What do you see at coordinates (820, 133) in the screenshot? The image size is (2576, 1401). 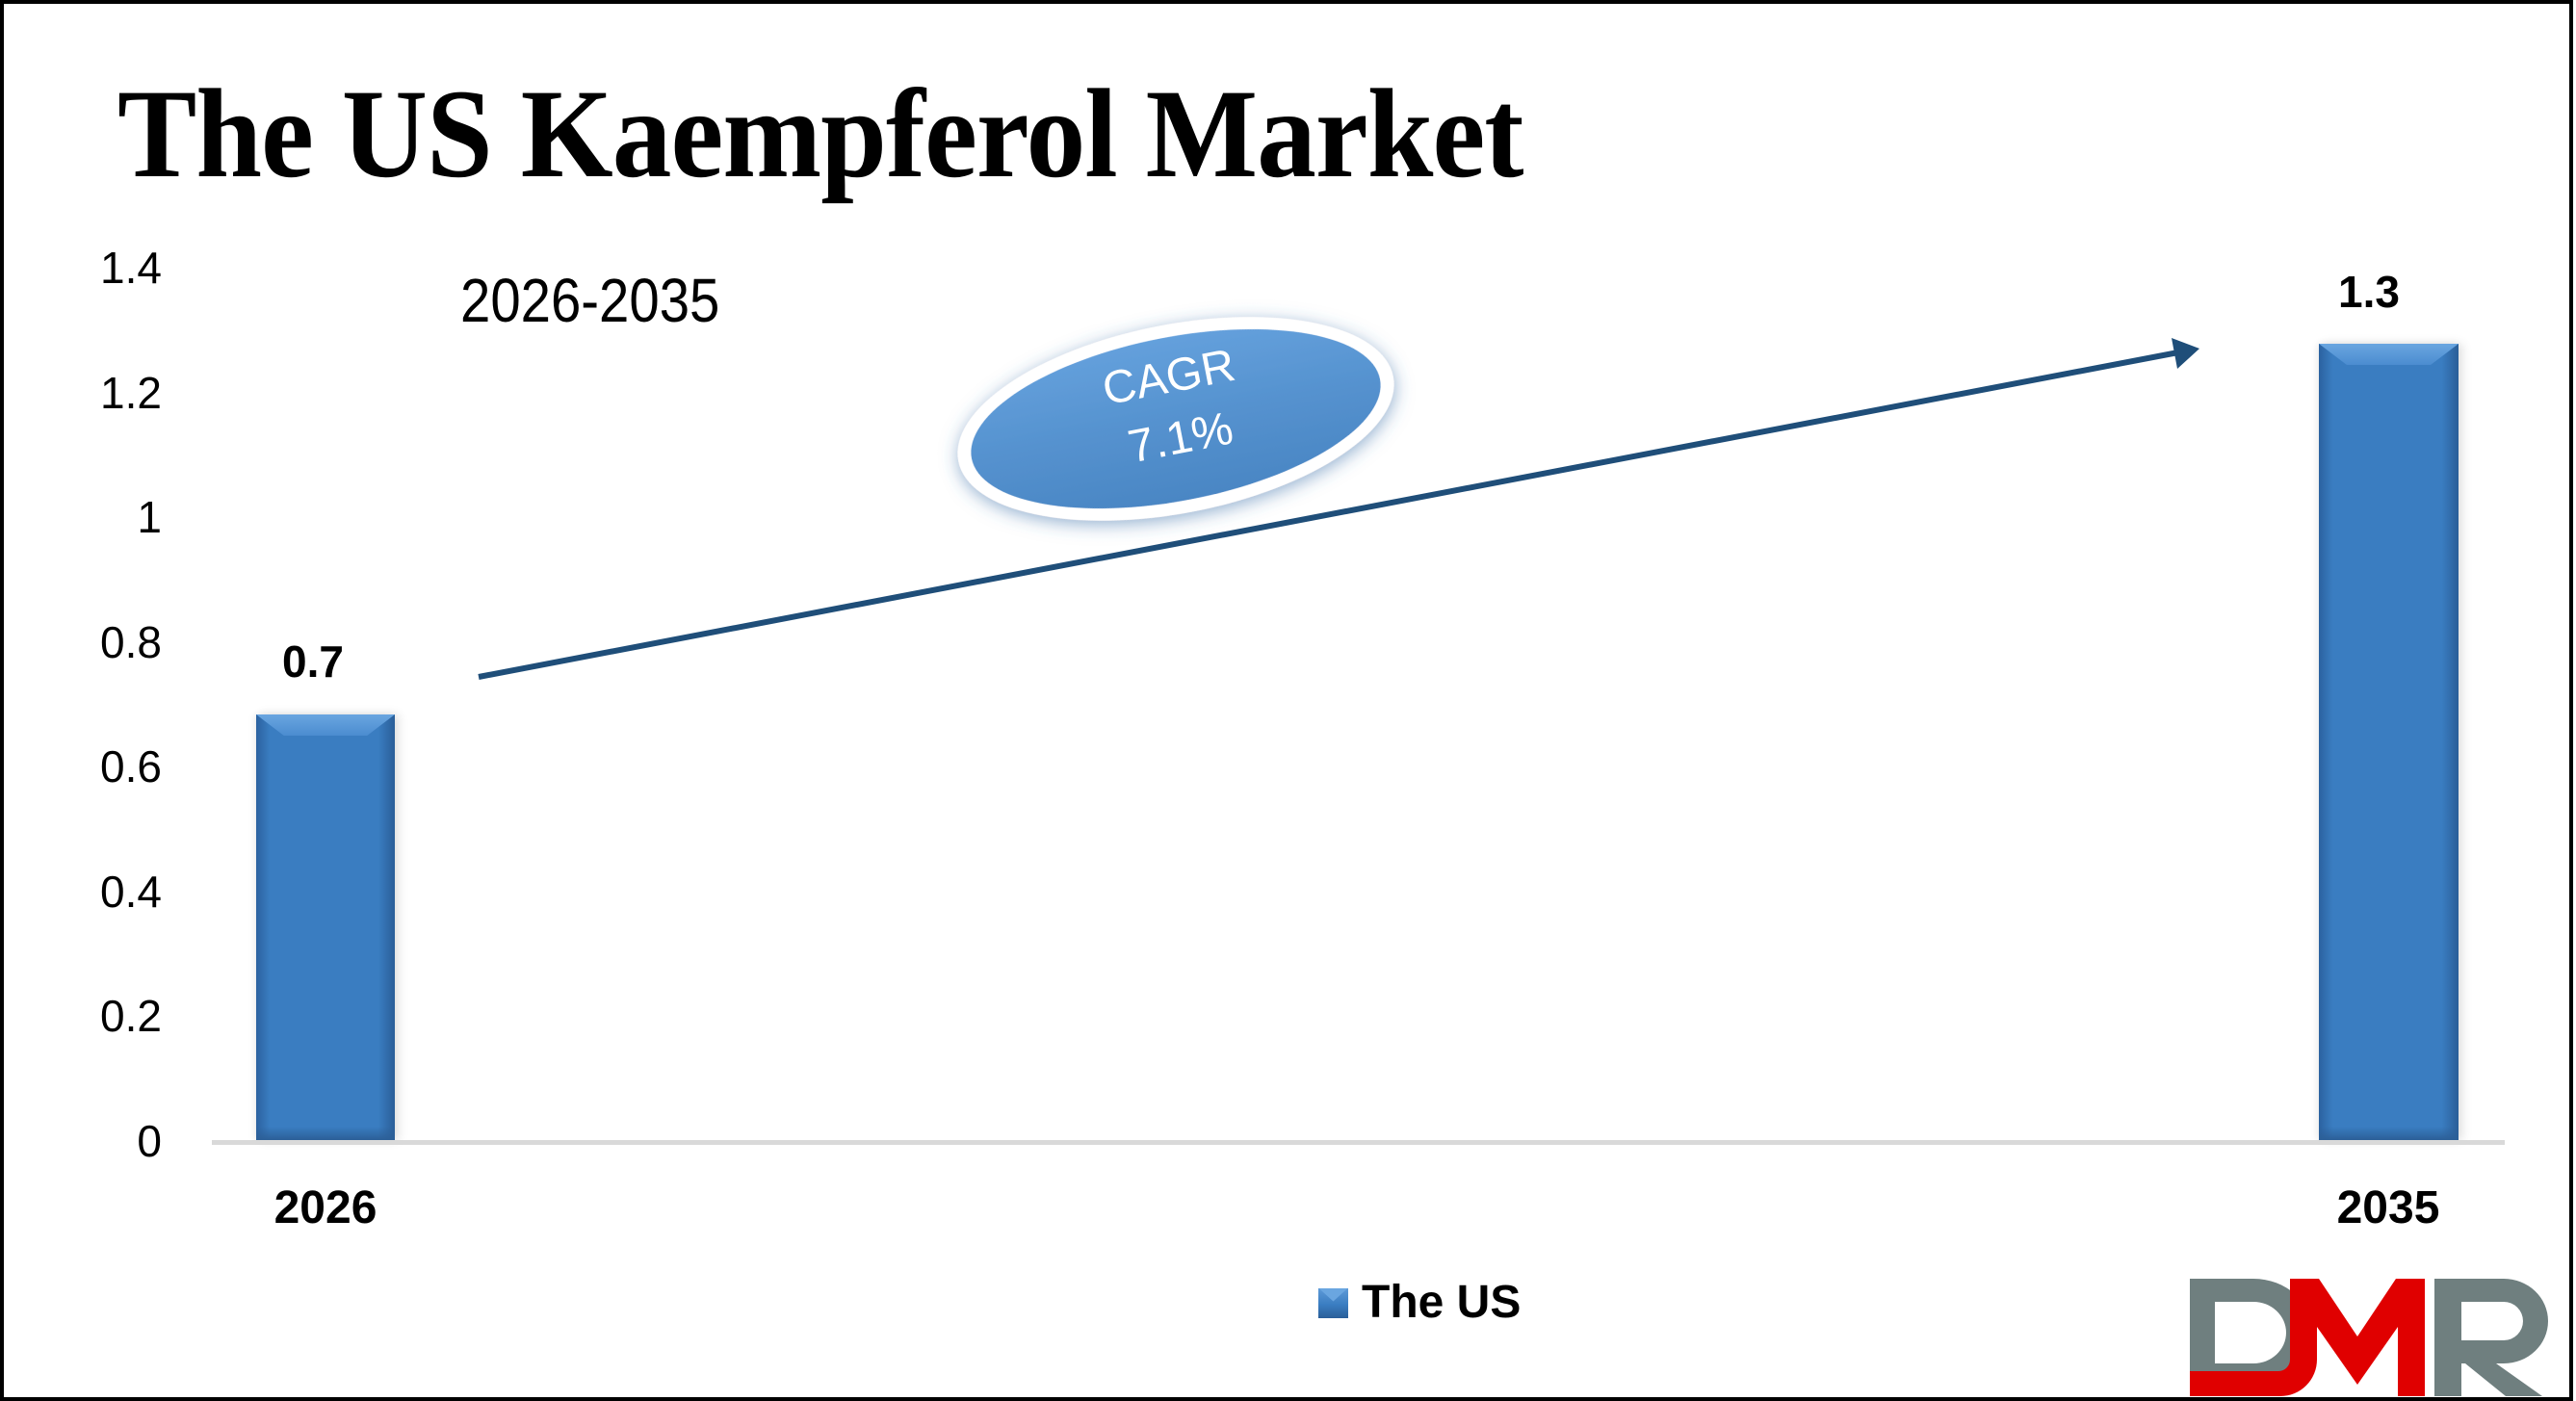 I see `chart-title: The US Kaempferol Market` at bounding box center [820, 133].